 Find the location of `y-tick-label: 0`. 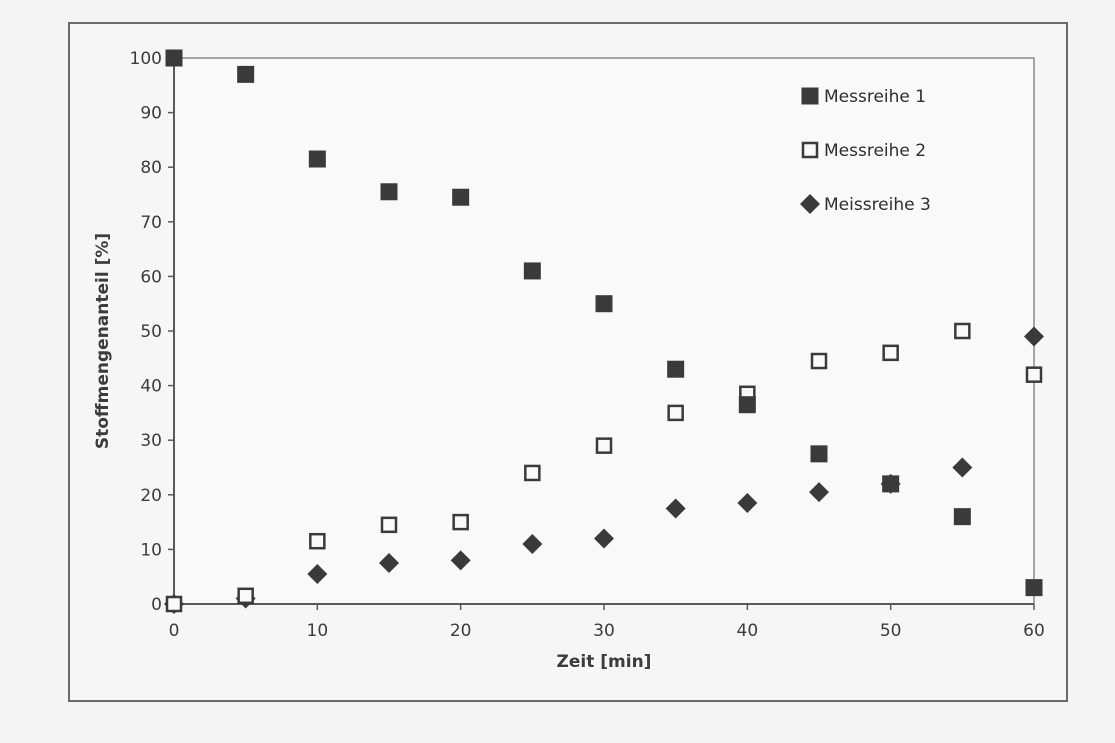

y-tick-label: 0 is located at coordinates (156, 605).